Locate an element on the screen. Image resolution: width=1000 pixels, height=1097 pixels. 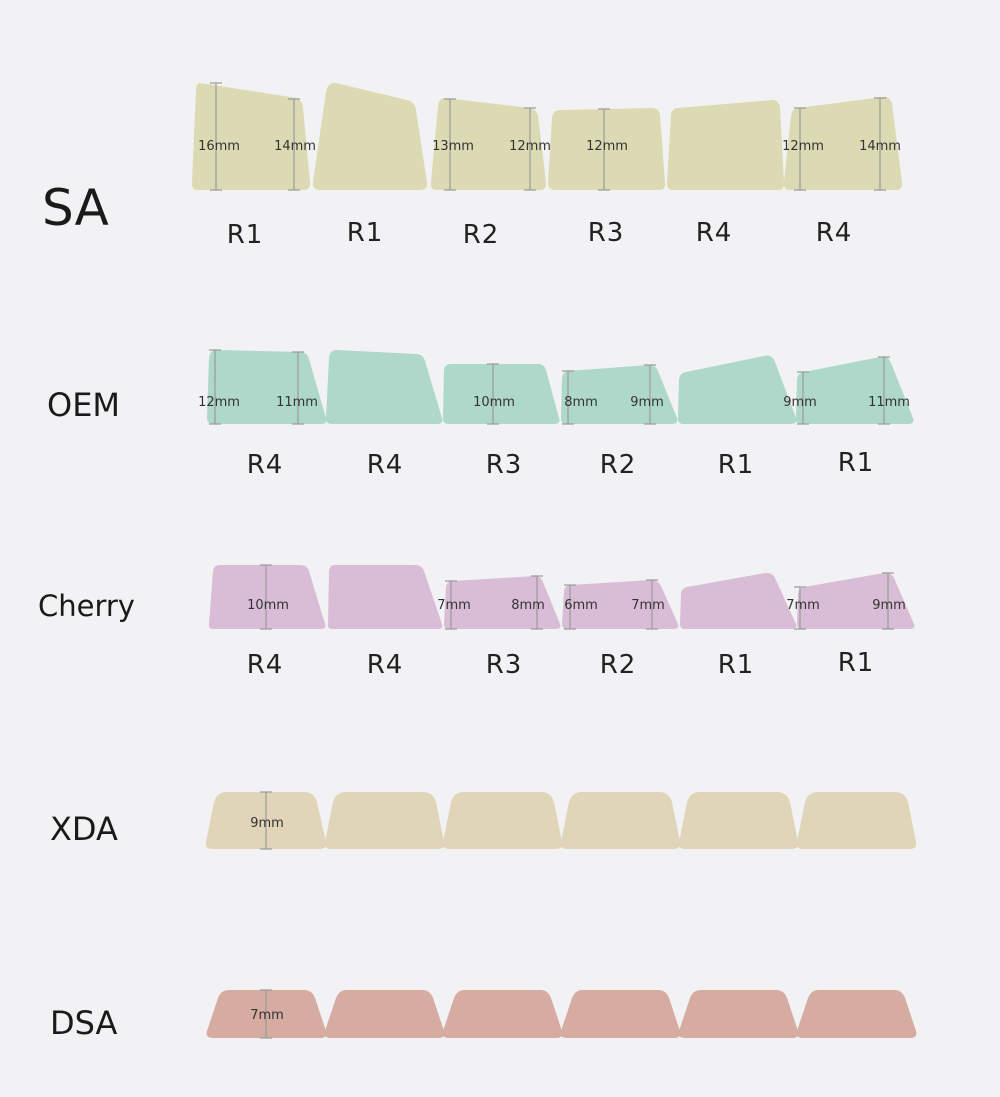
measure-lines-oem is located at coordinates (549, 387).